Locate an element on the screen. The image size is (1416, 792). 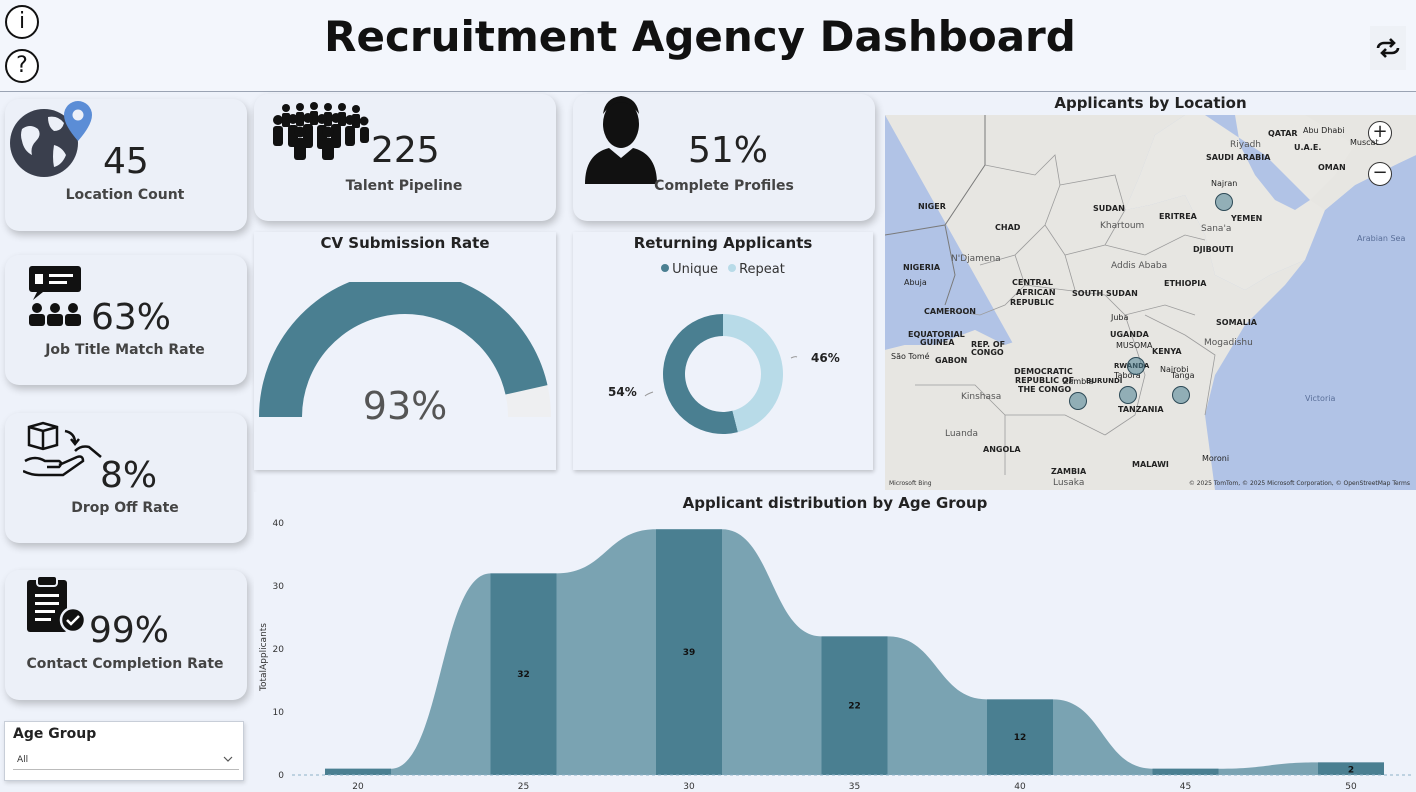
map-label: QATAR is located at coordinates (1283, 133).